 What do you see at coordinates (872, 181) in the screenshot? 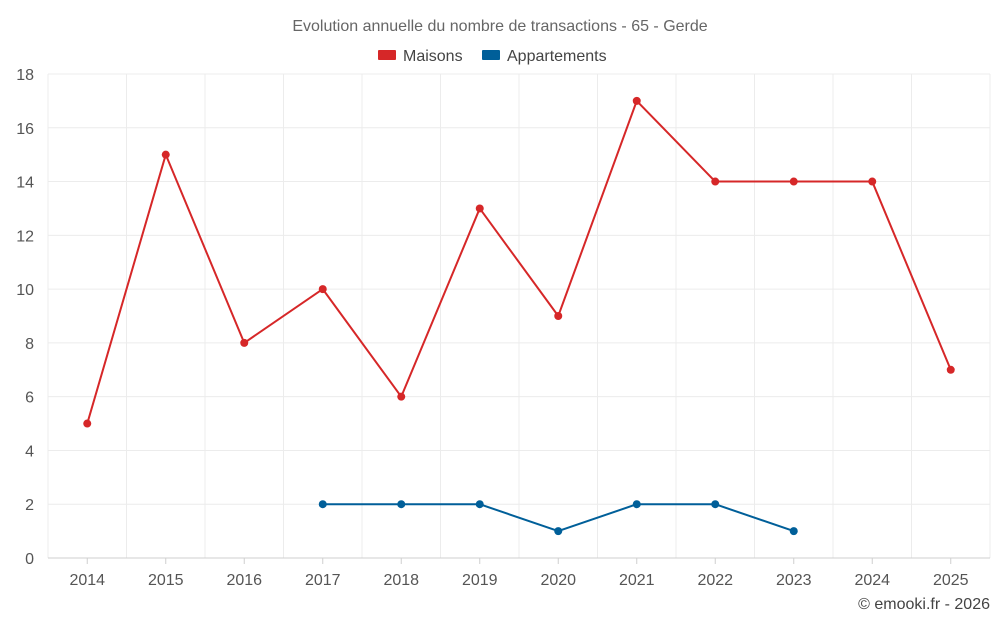
I see `data-point-maisons-2024: Maisons 2024: 14` at bounding box center [872, 181].